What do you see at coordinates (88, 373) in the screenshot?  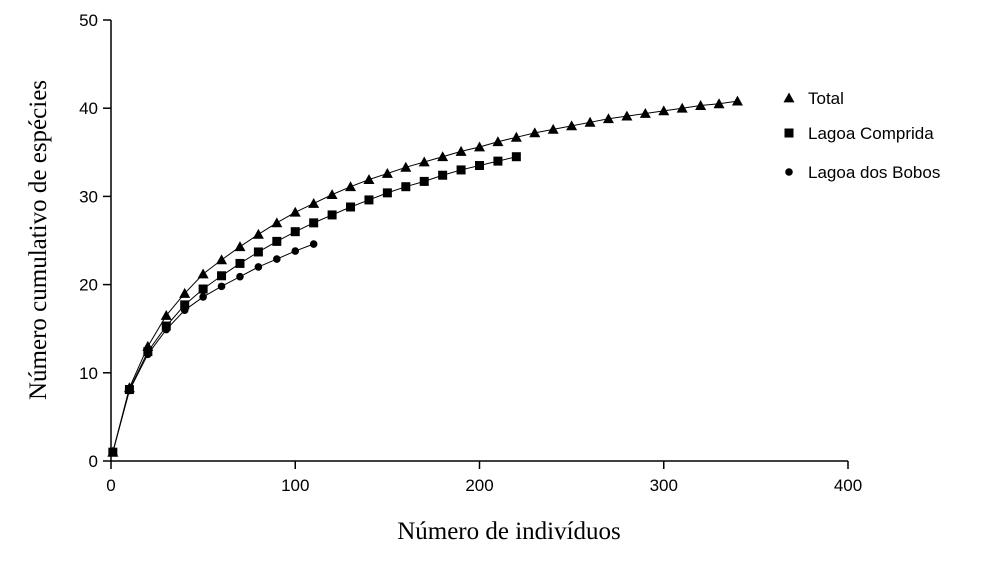 I see `y-tick-label: 10` at bounding box center [88, 373].